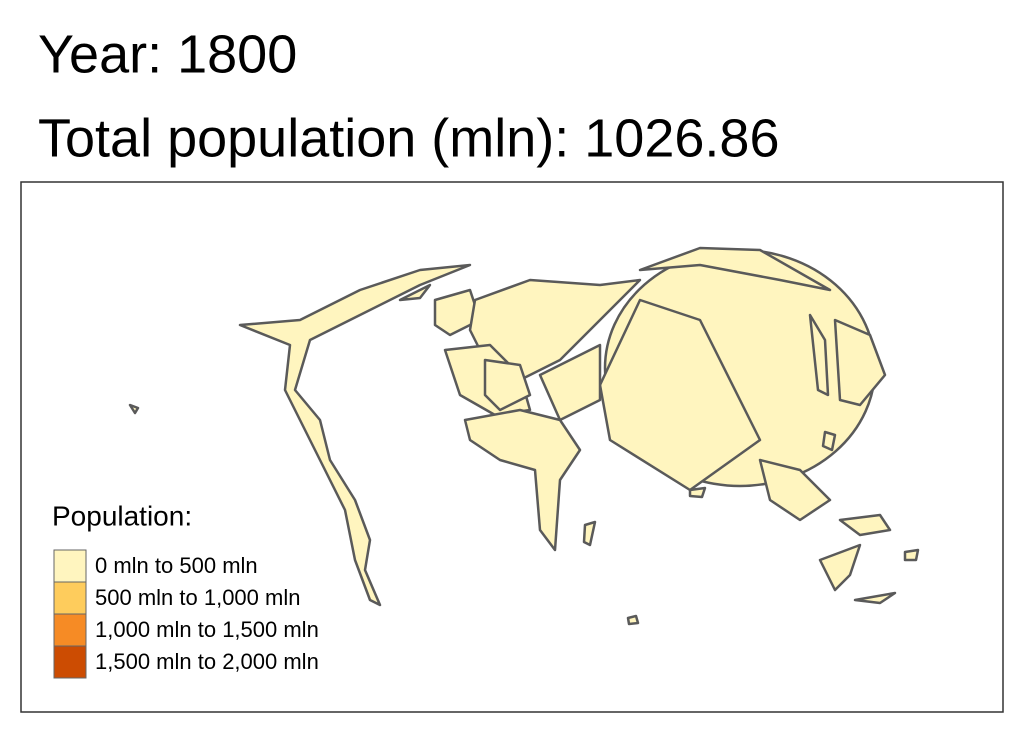 The height and width of the screenshot is (732, 1024). What do you see at coordinates (207, 629) in the screenshot?
I see `legend-label: 1,000 mln to 1,500 mln` at bounding box center [207, 629].